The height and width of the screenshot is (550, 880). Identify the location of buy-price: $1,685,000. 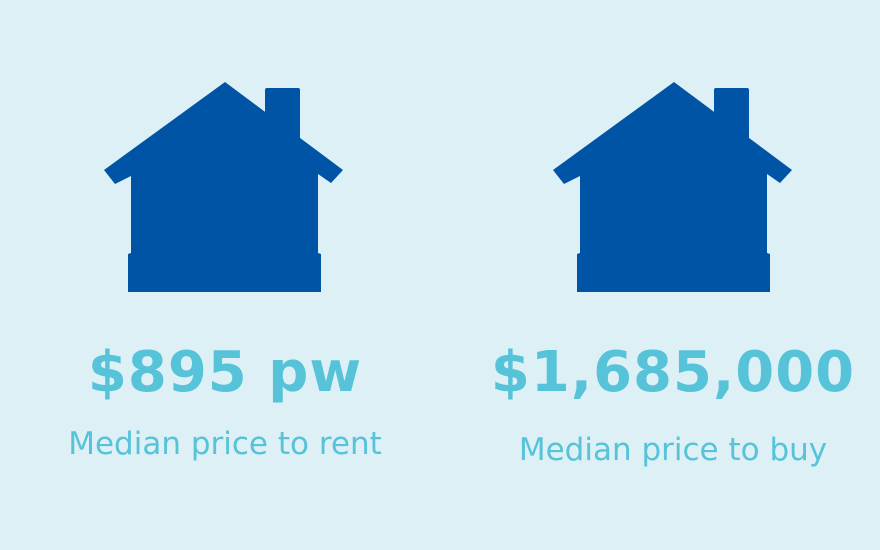
(673, 372).